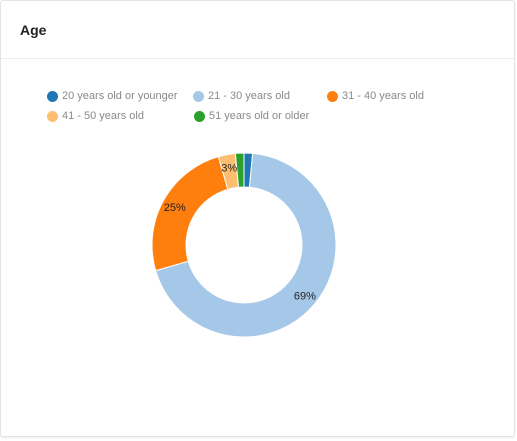  I want to click on legend-item-20-or-younger: 20 years old or younger, so click(112, 96).